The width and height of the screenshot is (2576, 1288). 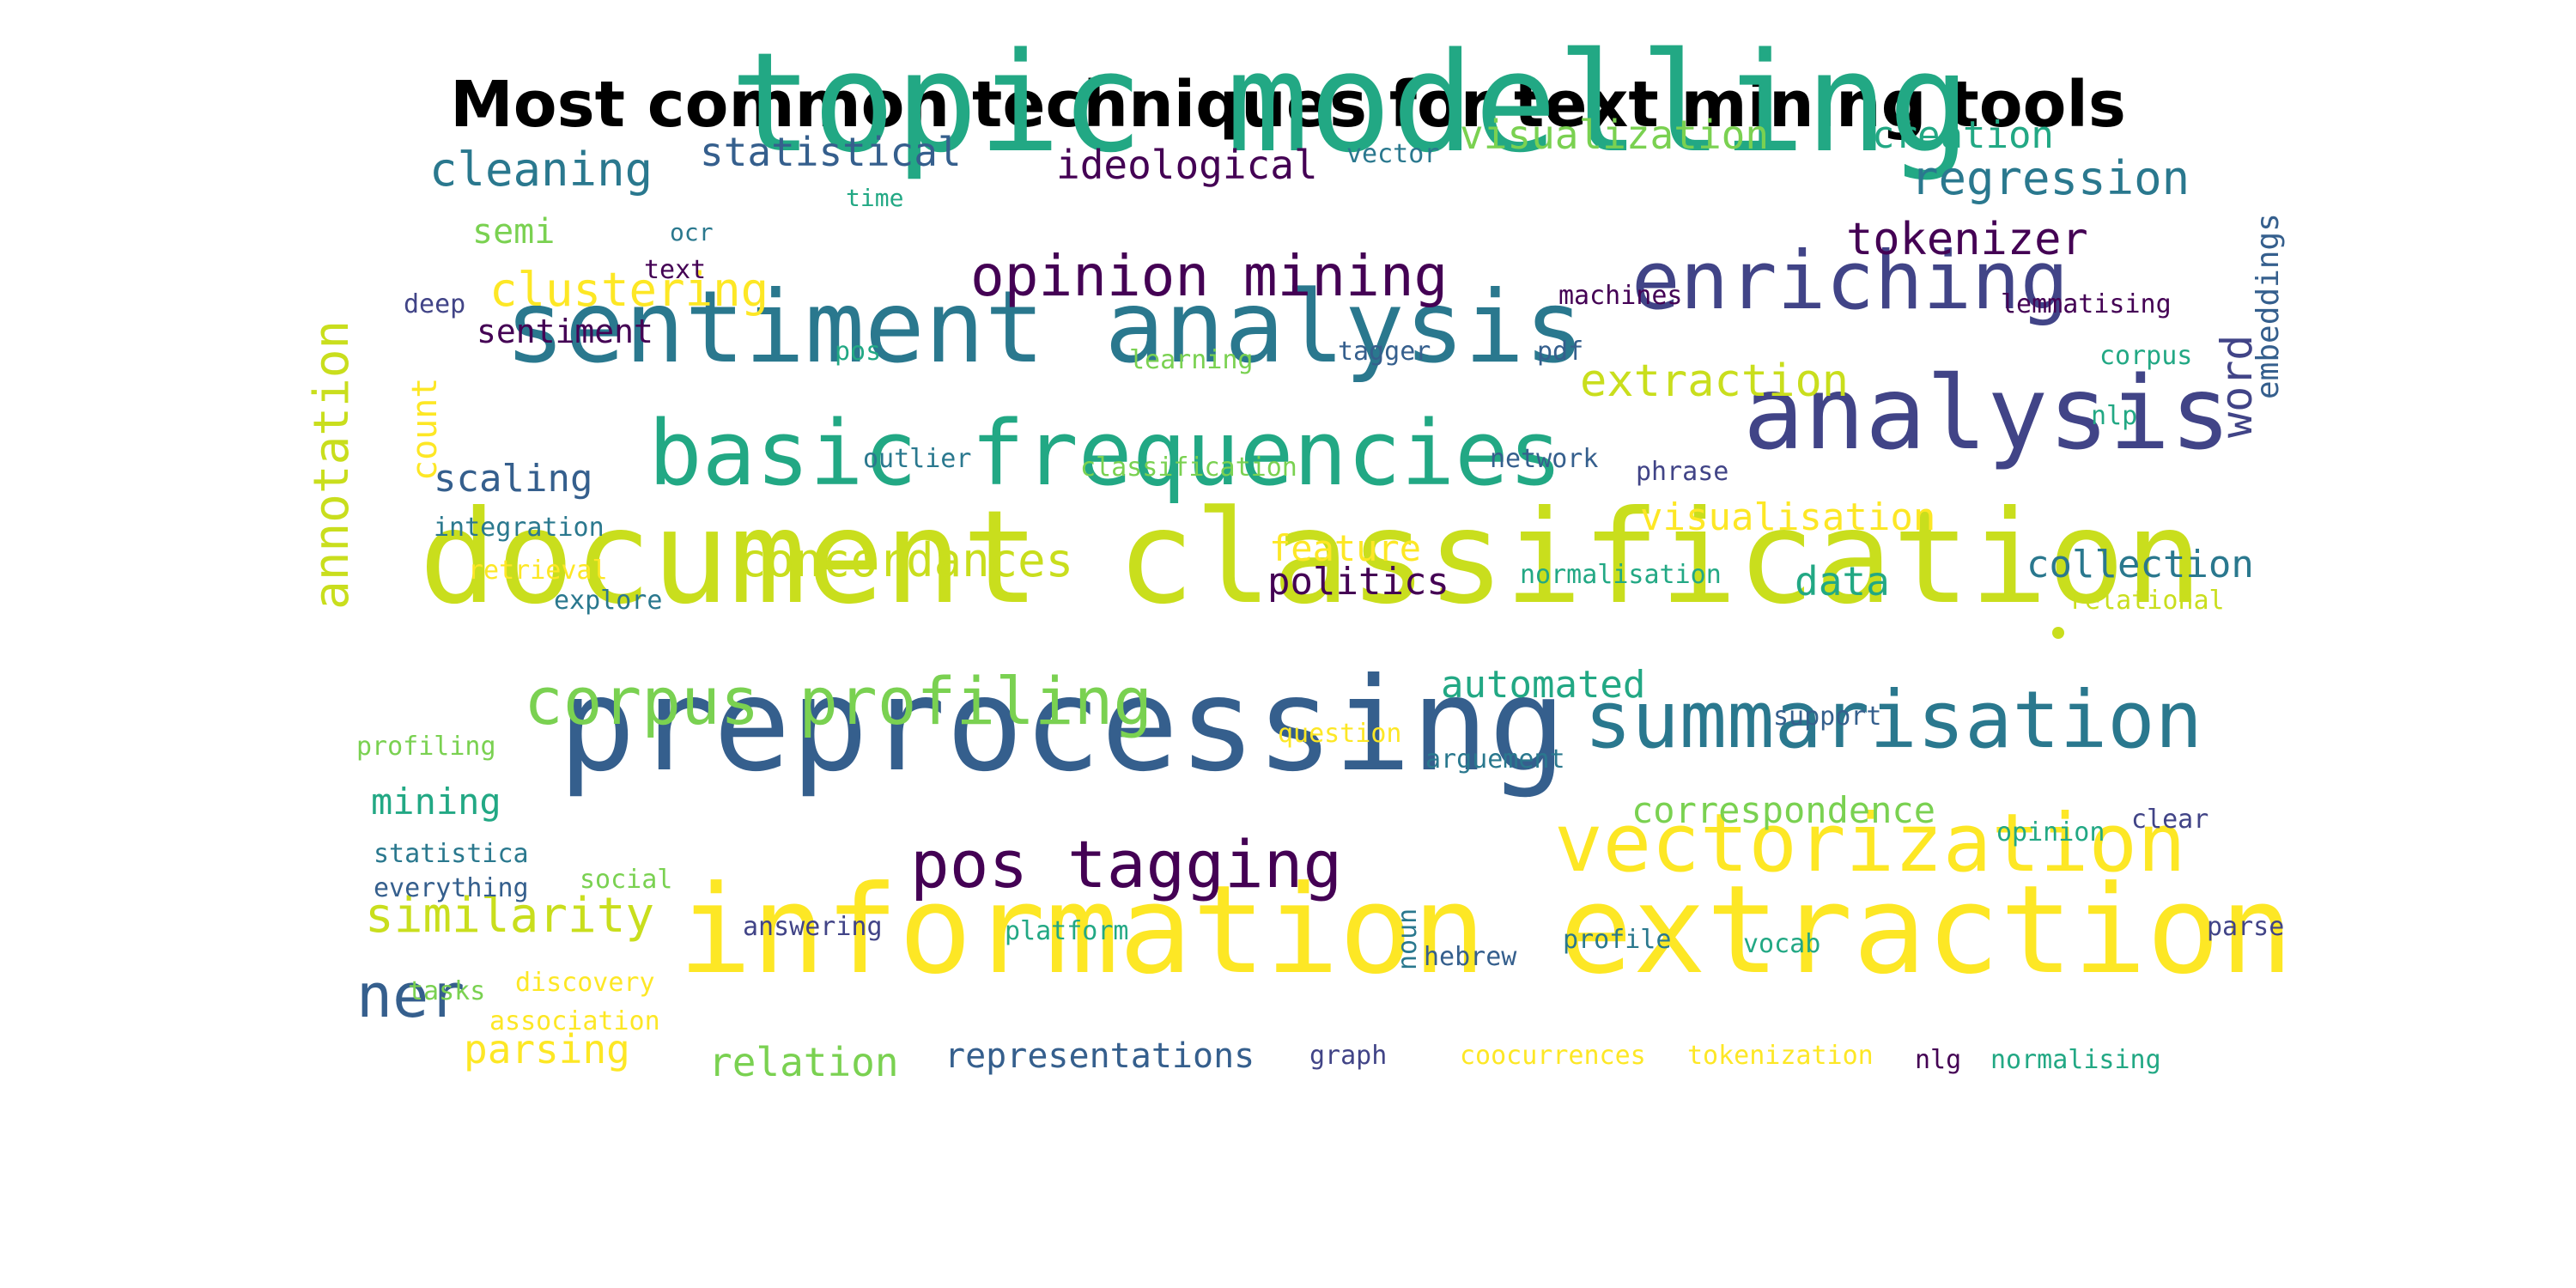 I want to click on cloud-word: mining, so click(x=436, y=802).